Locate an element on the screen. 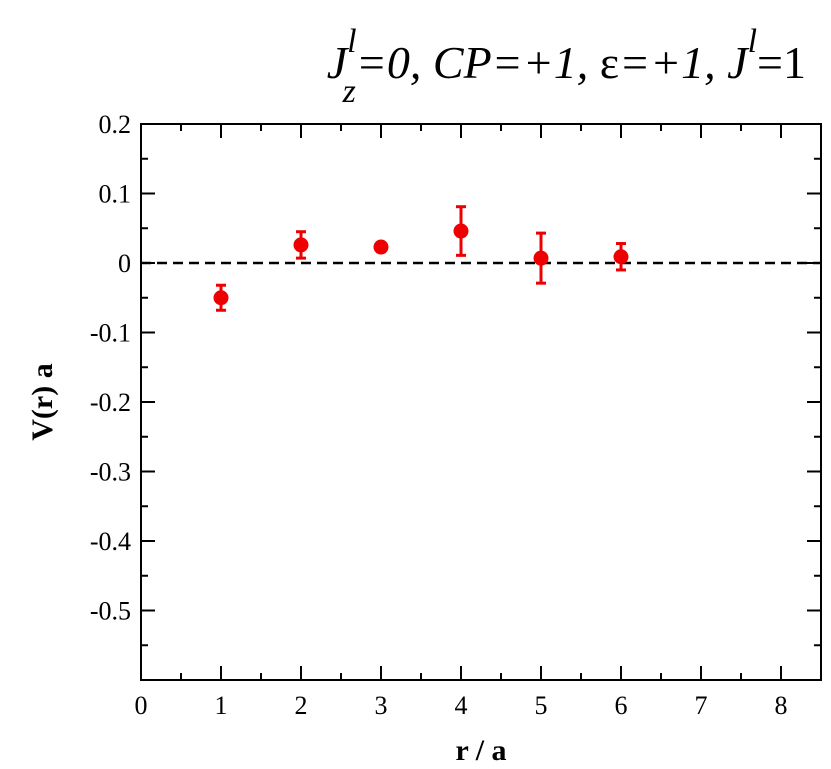 The width and height of the screenshot is (831, 769). x-tick-label: 5 is located at coordinates (541, 705).